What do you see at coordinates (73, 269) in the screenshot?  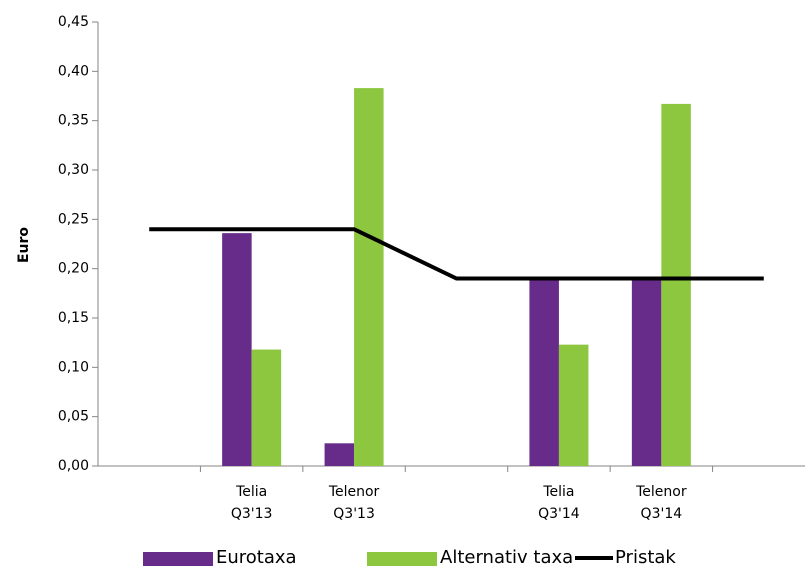 I see `y-tick-label: 0,20` at bounding box center [73, 269].